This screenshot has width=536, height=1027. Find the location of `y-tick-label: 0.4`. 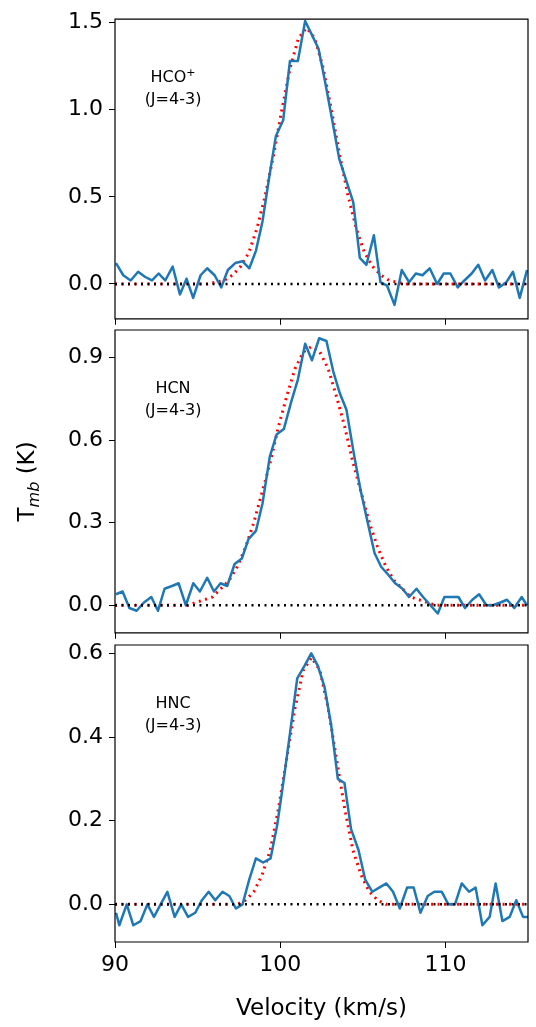

y-tick-label: 0.4 is located at coordinates (85, 735).